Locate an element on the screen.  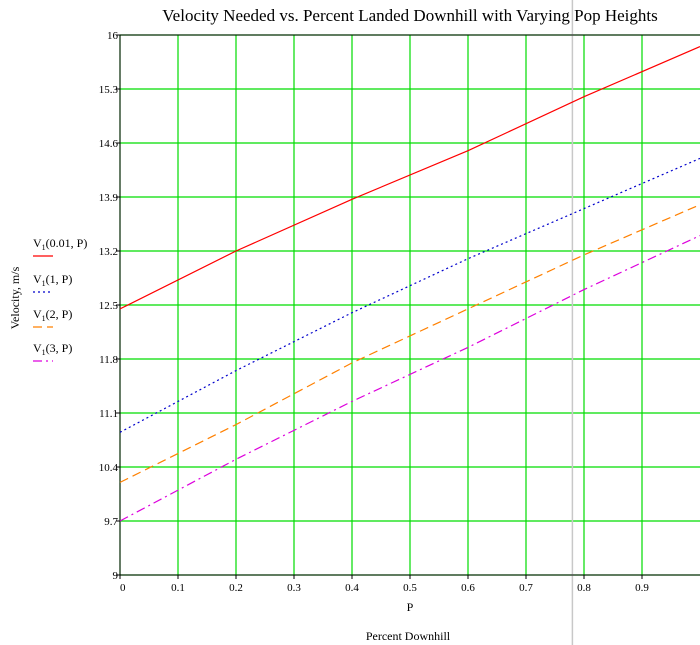
x-tick-label: 0.9 is located at coordinates (642, 588).